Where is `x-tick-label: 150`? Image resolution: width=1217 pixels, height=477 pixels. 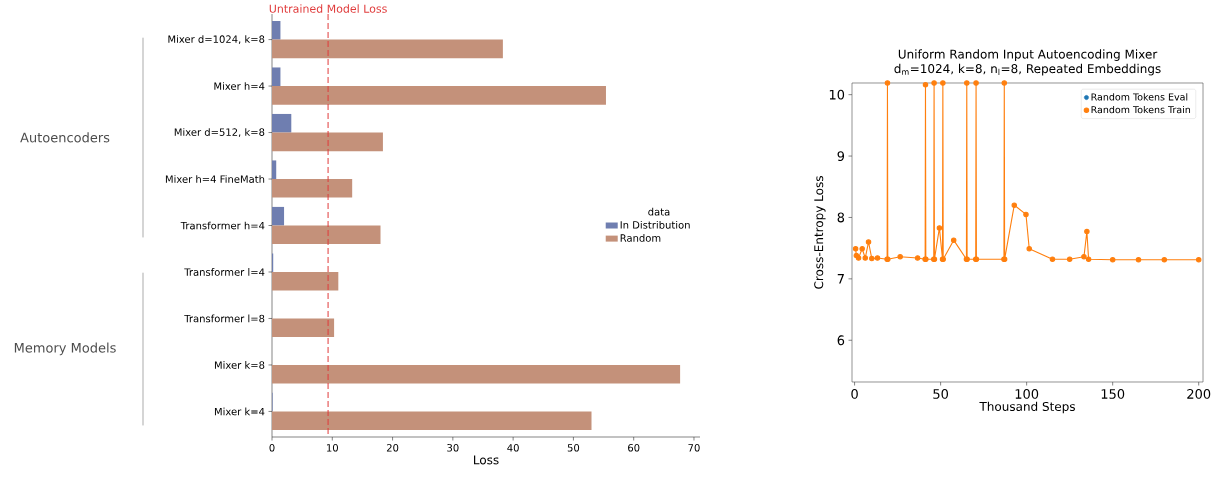 x-tick-label: 150 is located at coordinates (1113, 394).